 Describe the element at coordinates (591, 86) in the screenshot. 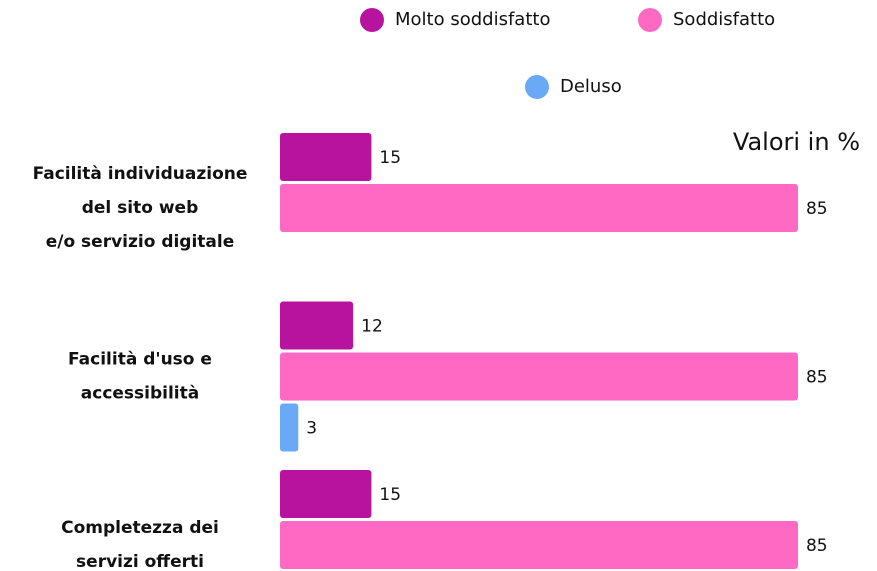

I see `legend-label: Deluso` at that location.